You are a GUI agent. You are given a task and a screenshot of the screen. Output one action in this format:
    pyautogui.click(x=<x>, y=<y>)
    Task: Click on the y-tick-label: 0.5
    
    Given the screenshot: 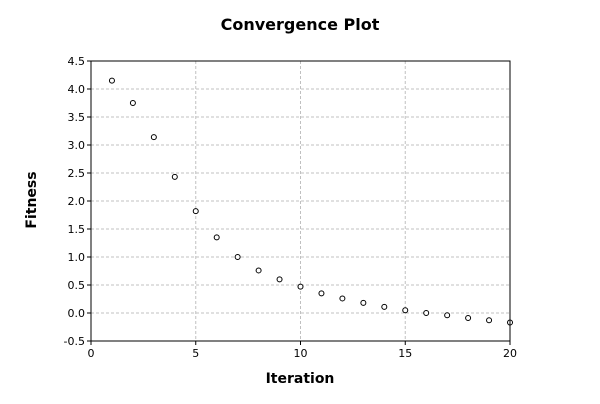 What is the action you would take?
    pyautogui.click(x=77, y=285)
    